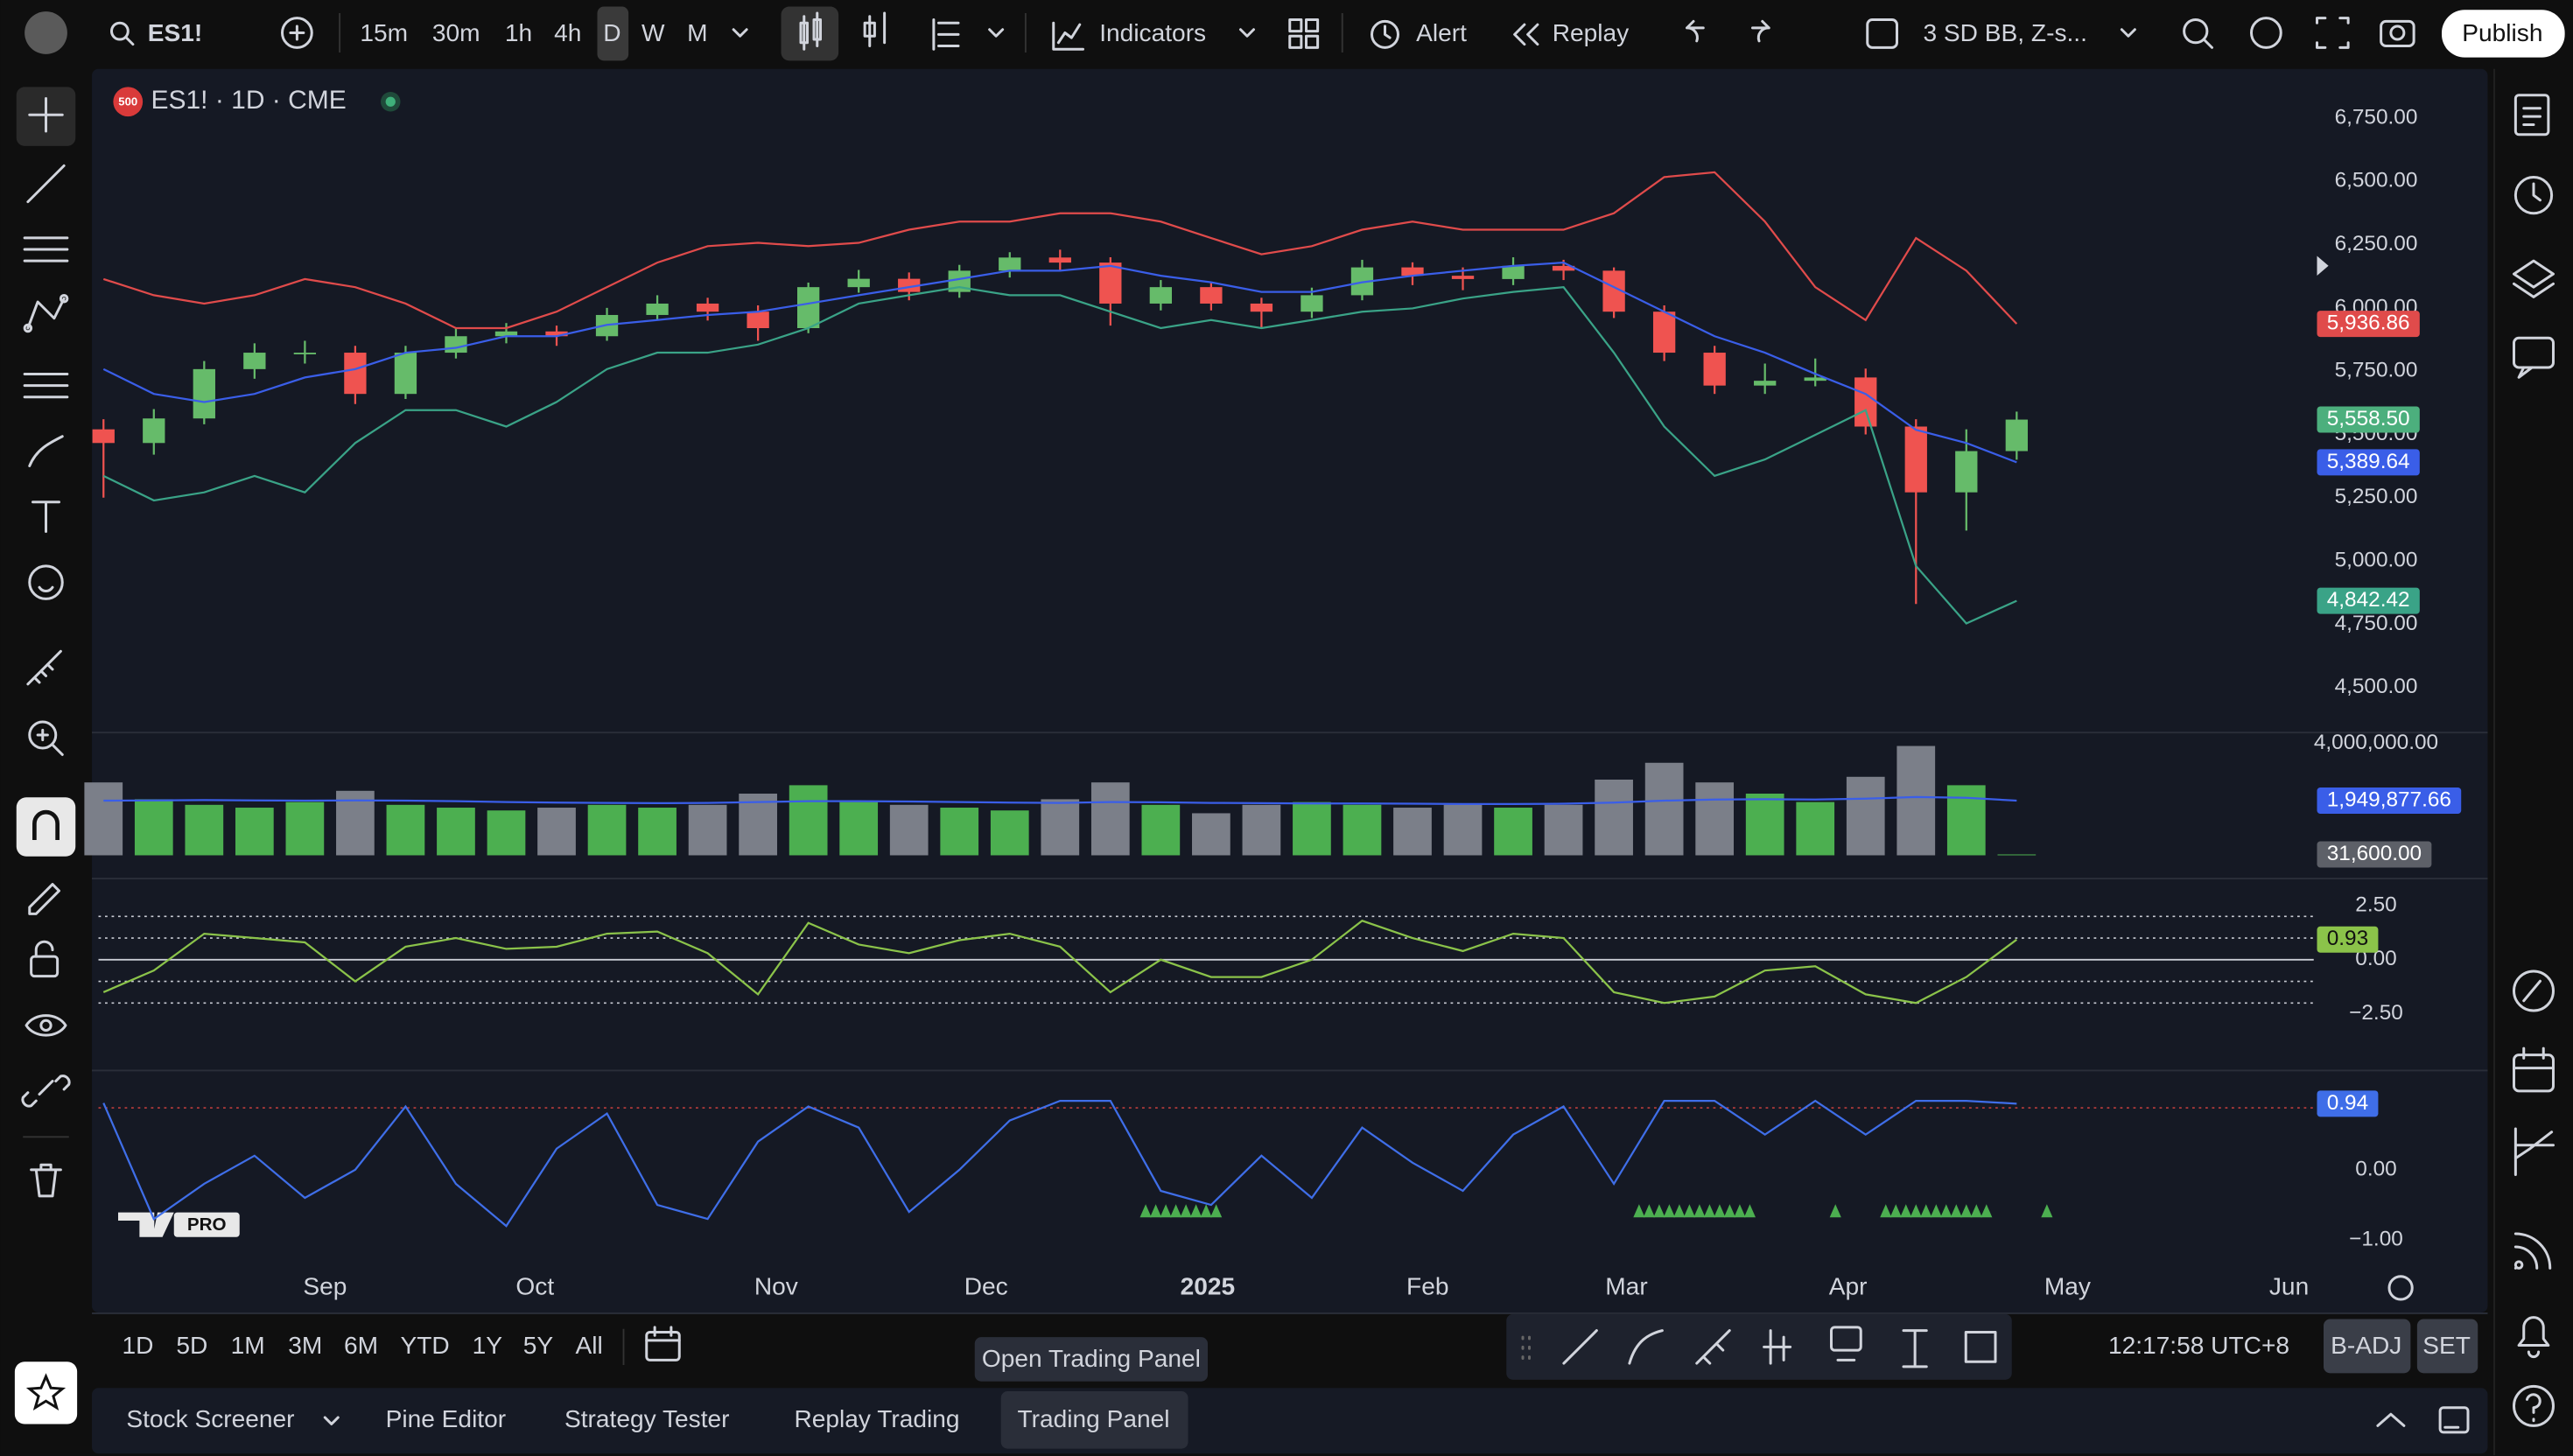 This screenshot has height=1456, width=2573. Describe the element at coordinates (425, 1345) in the screenshot. I see `range-button: YTD` at that location.